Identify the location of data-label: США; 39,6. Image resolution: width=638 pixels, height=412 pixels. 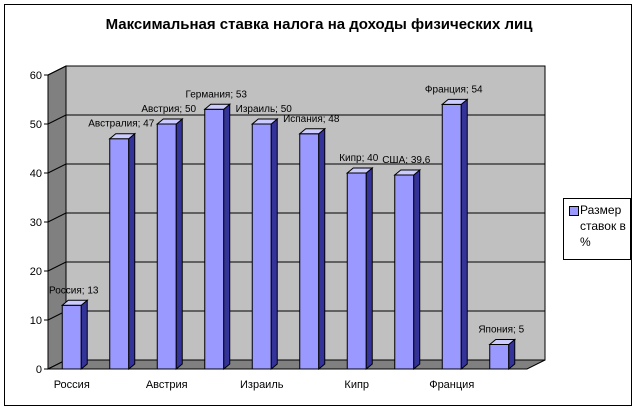
(406, 160).